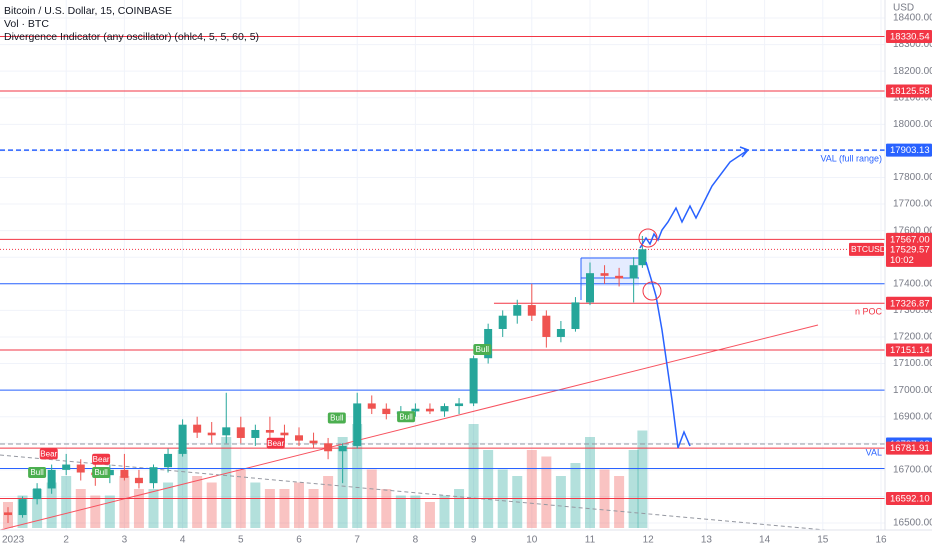 This screenshot has height=550, width=932. What do you see at coordinates (912, 283) in the screenshot?
I see `price-tick-label: 17400.00` at bounding box center [912, 283].